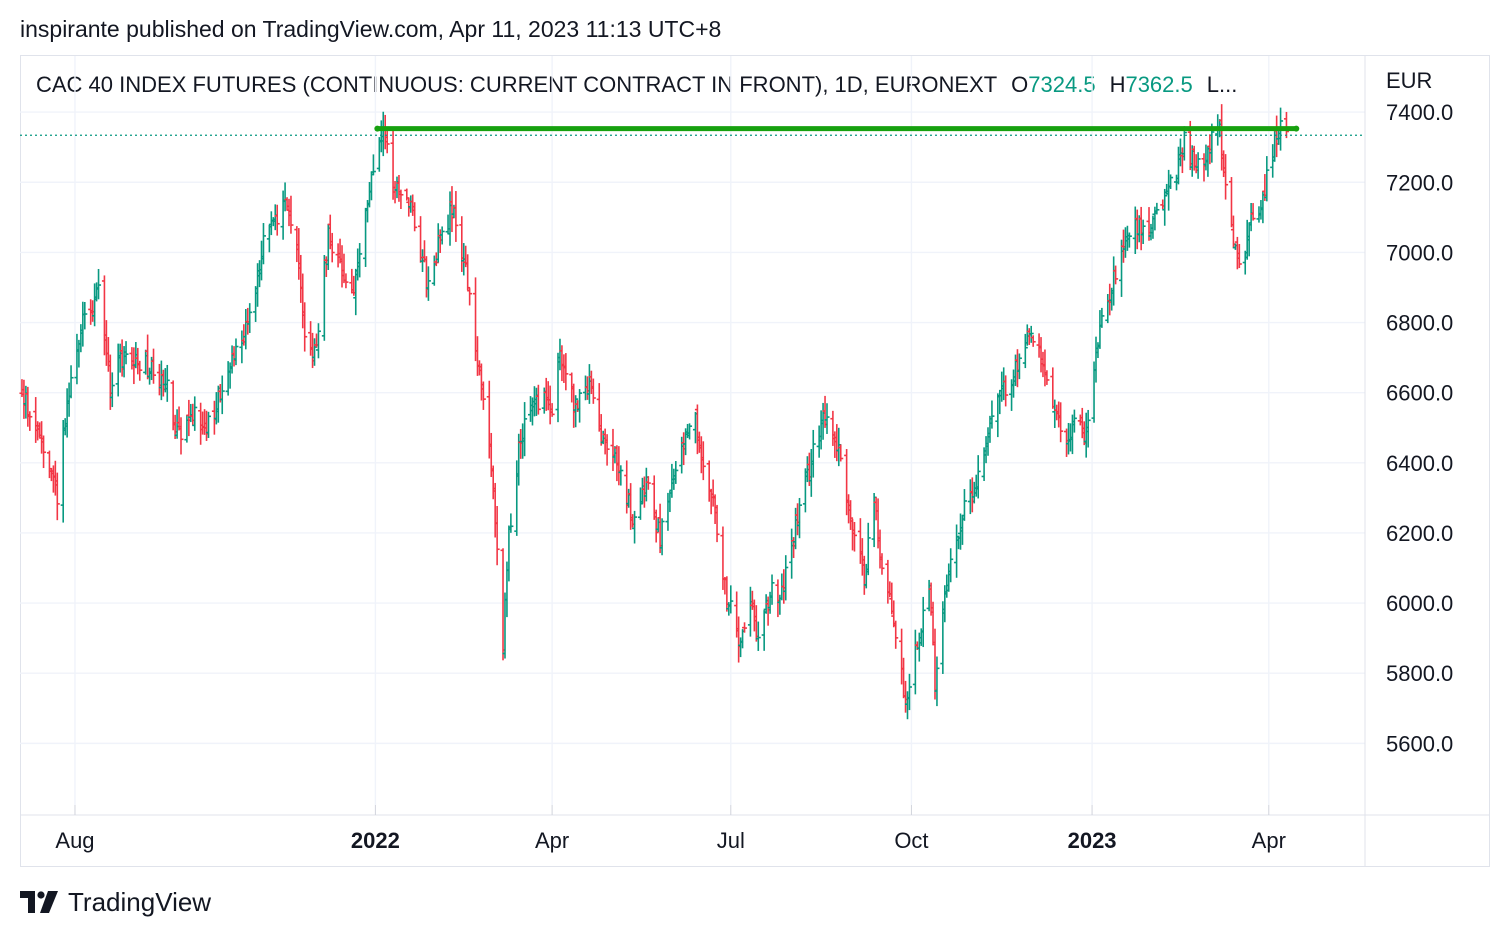 This screenshot has height=936, width=1510. I want to click on tradingview-brand: TradingView, so click(140, 901).